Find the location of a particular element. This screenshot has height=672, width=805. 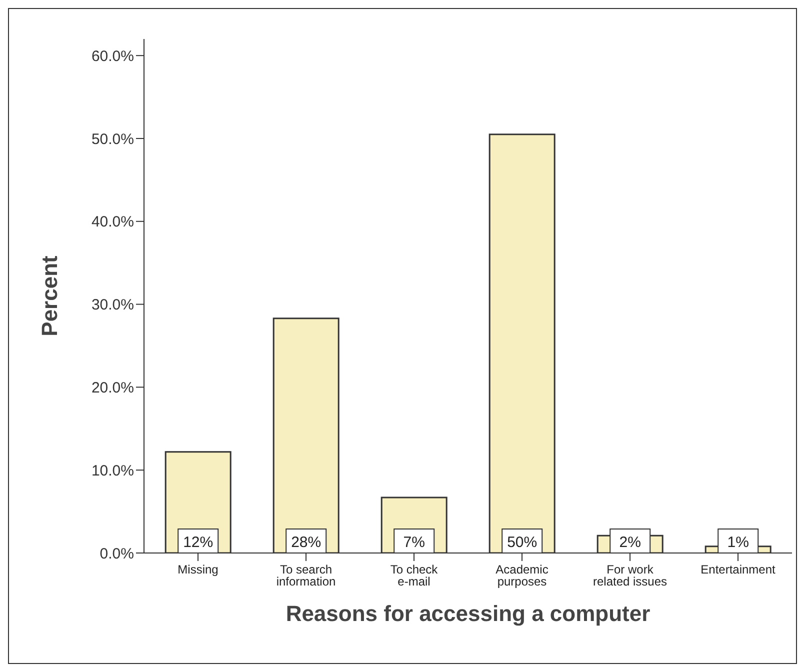

y-tick-label: 0.0% is located at coordinates (117, 553).